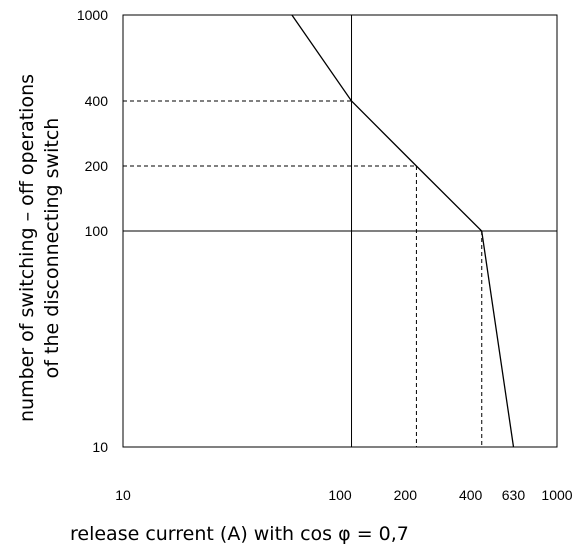  I want to click on y-tick-label-3: 400, so click(97, 101).